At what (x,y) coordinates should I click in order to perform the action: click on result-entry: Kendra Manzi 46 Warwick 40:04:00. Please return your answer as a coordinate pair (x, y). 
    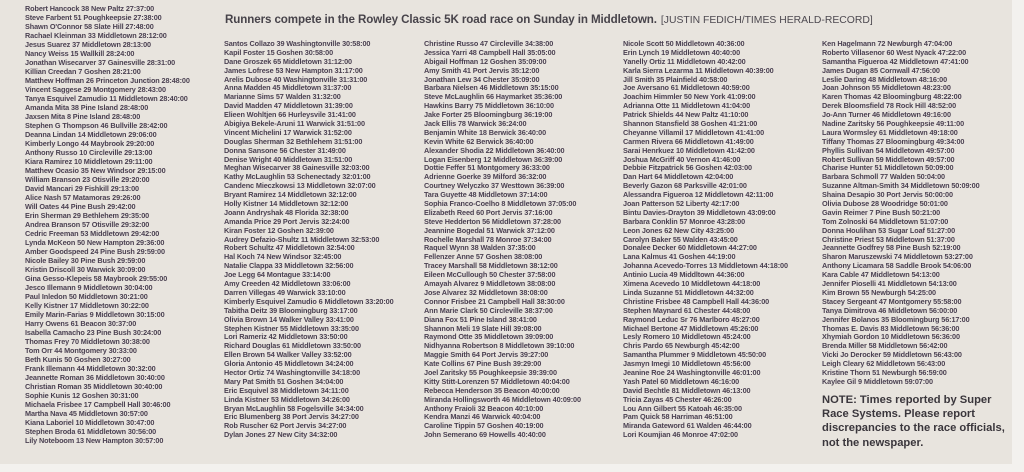
    Looking at the image, I should click on (482, 417).